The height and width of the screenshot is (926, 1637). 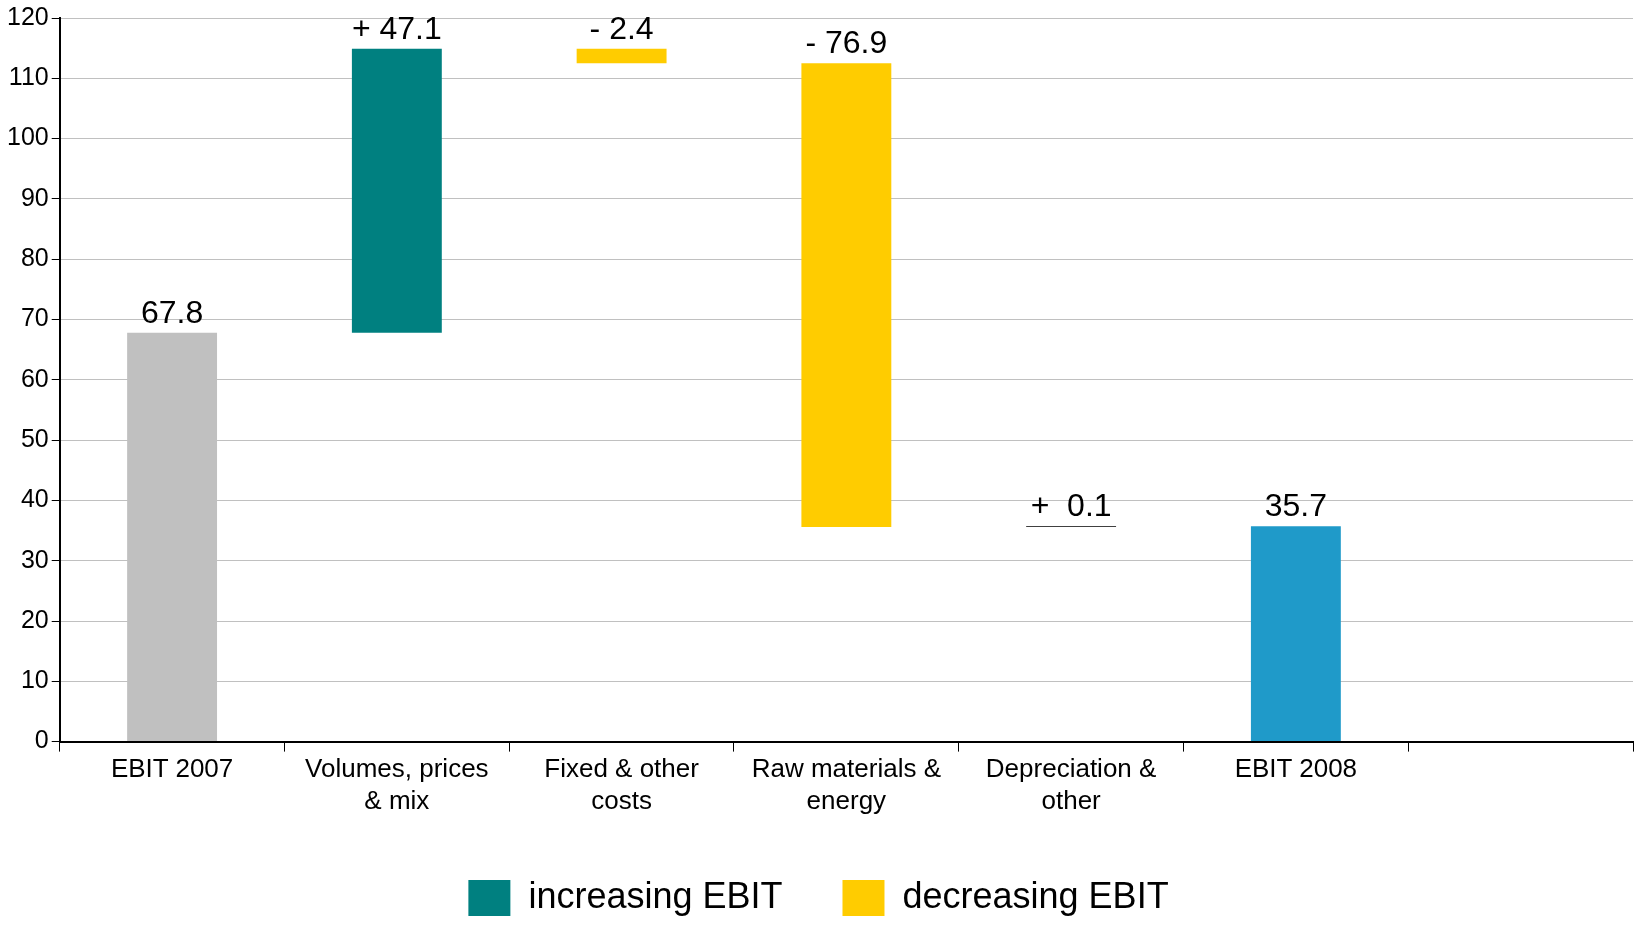 I want to click on y-tick-label: 30, so click(x=34, y=558).